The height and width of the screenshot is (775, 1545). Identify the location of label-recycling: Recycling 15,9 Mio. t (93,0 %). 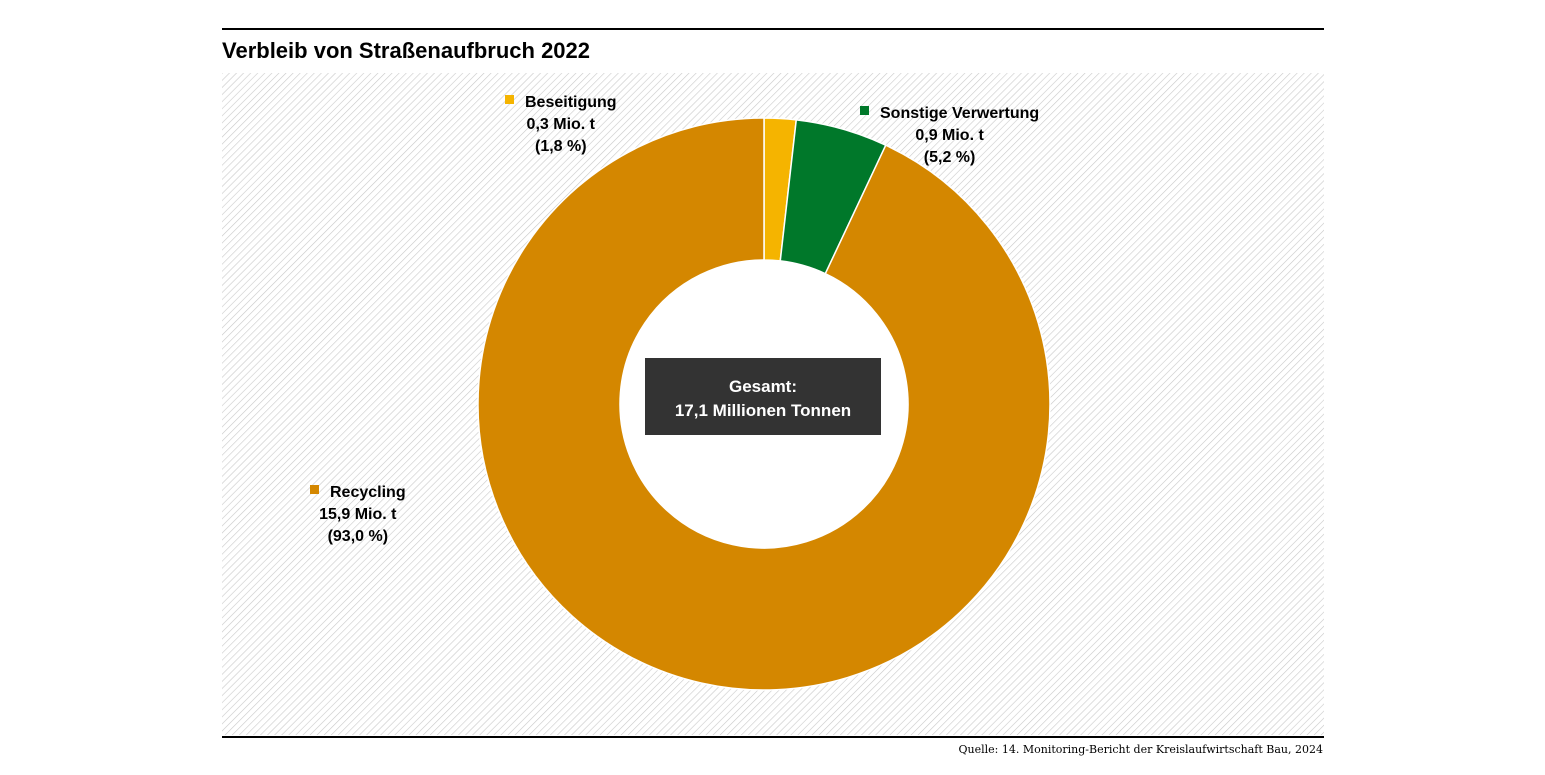
(358, 515).